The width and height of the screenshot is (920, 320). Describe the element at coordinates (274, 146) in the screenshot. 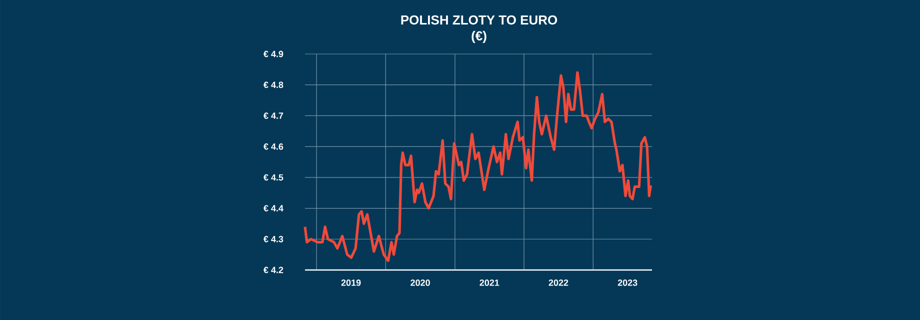

I see `y-tick-label: € 4.6` at that location.